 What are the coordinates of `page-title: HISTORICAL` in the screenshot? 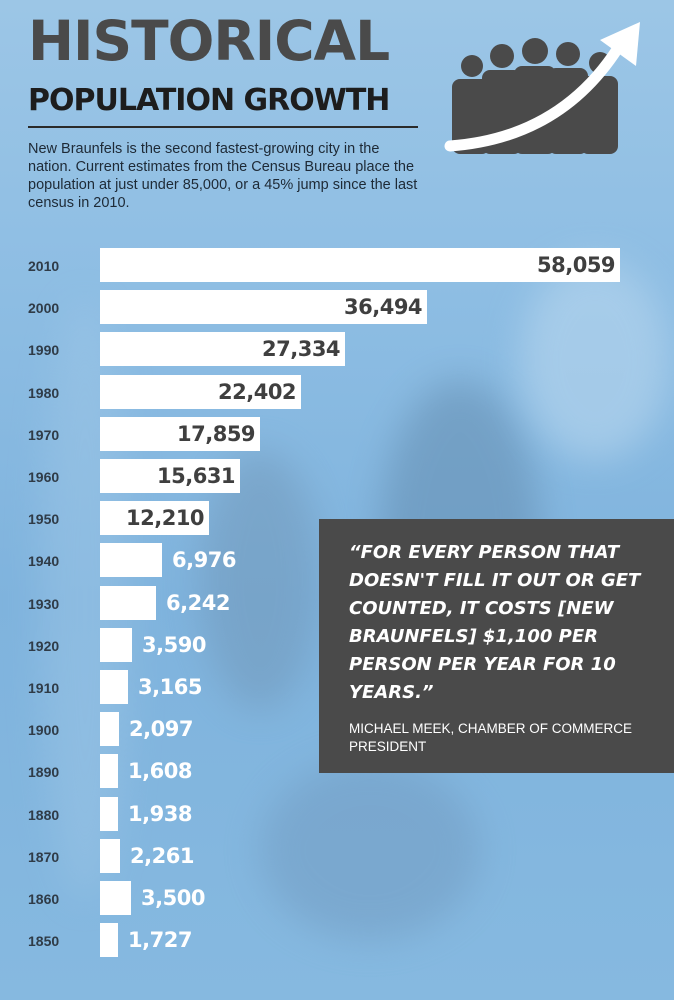 It's located at (209, 41).